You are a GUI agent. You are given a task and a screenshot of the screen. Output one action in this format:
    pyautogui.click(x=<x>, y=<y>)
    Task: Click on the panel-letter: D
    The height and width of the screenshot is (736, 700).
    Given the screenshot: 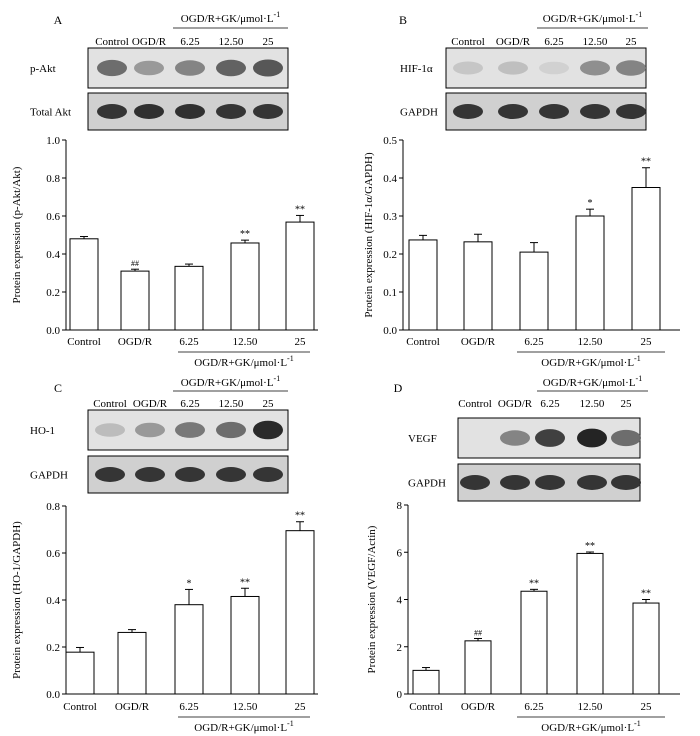 What is the action you would take?
    pyautogui.click(x=398, y=388)
    